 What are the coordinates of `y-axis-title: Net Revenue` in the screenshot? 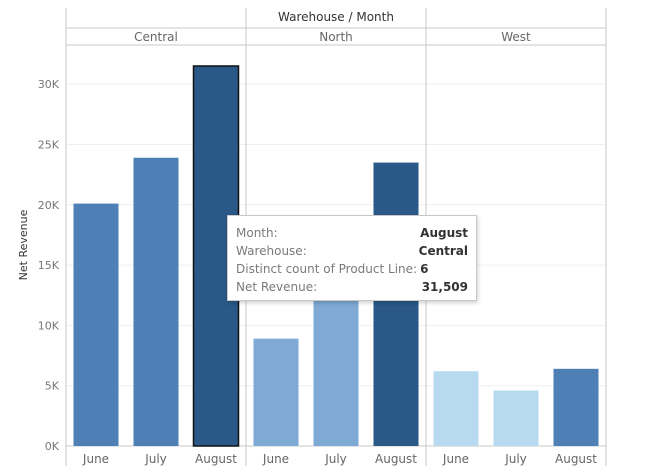 It's located at (23, 244).